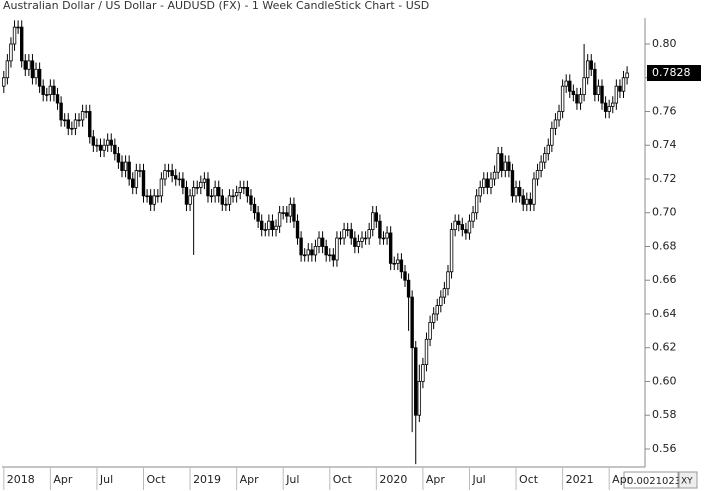 This screenshot has height=491, width=709. What do you see at coordinates (664, 43) in the screenshot?
I see `y-tick-label: 0.80` at bounding box center [664, 43].